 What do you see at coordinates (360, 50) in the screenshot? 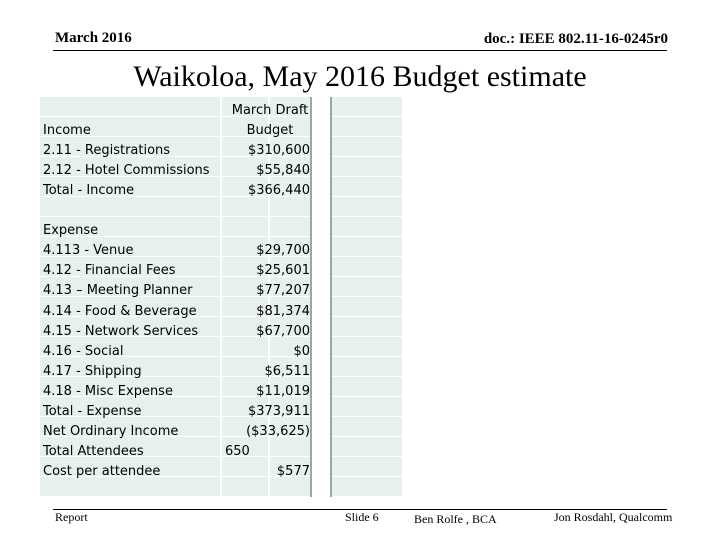
I see `header-rule` at bounding box center [360, 50].